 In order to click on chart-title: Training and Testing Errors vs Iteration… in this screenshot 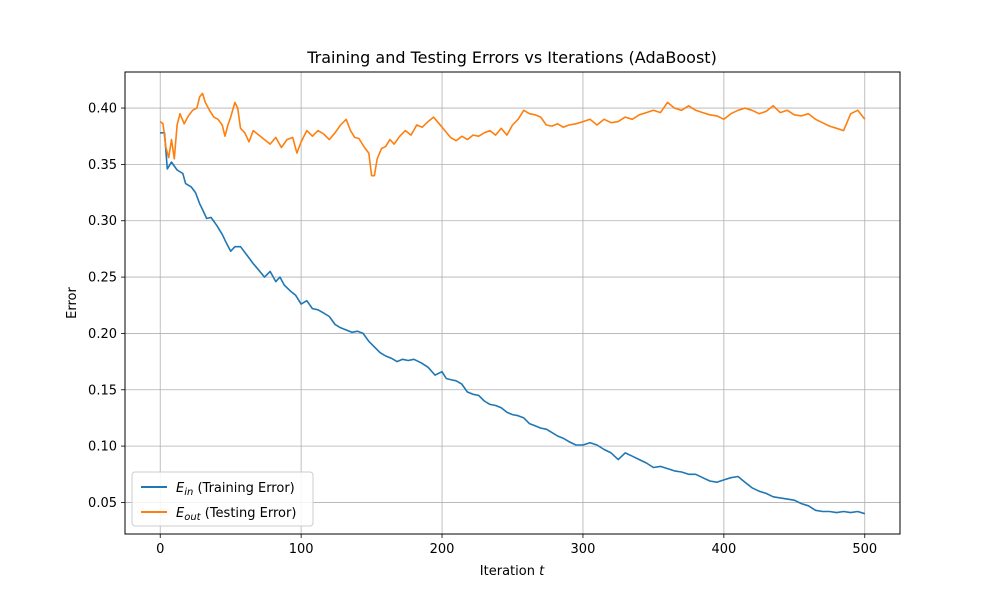, I will do `click(511, 57)`.